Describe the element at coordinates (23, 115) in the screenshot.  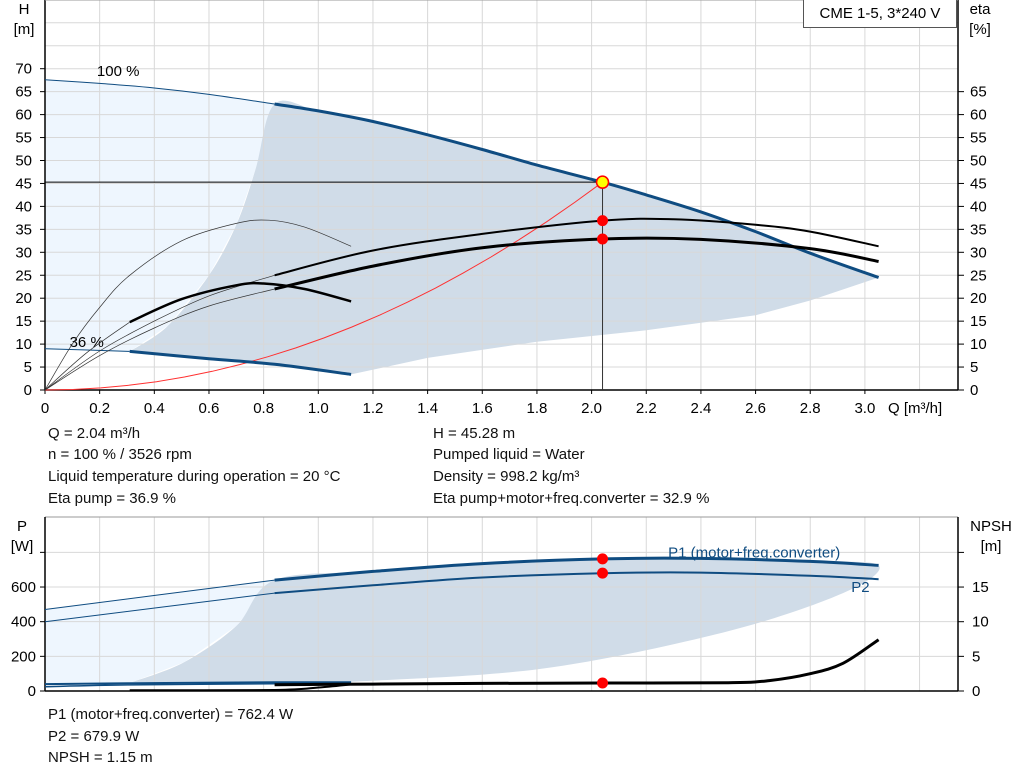
I see `y-tick-label: 60` at that location.